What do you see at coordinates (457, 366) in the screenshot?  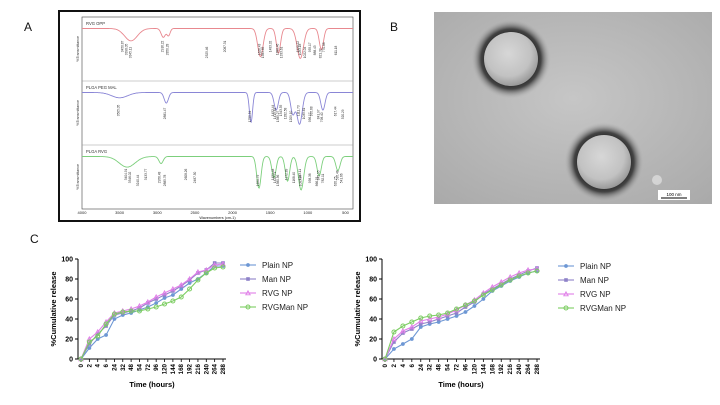 I see `x-tick-label: 72` at bounding box center [457, 366].